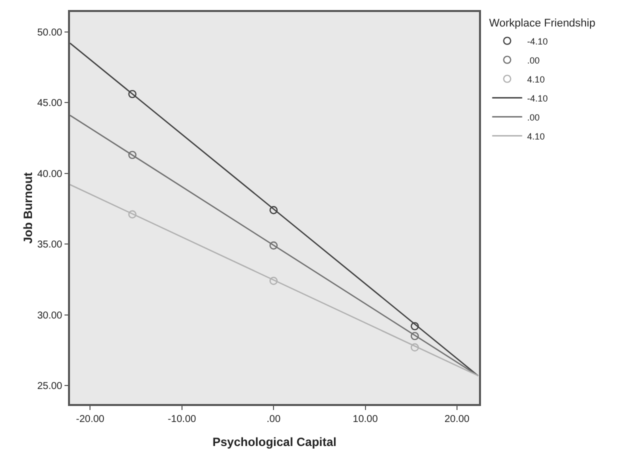 Image resolution: width=619 pixels, height=449 pixels. I want to click on x-axis-title: Psychological Capital, so click(274, 442).